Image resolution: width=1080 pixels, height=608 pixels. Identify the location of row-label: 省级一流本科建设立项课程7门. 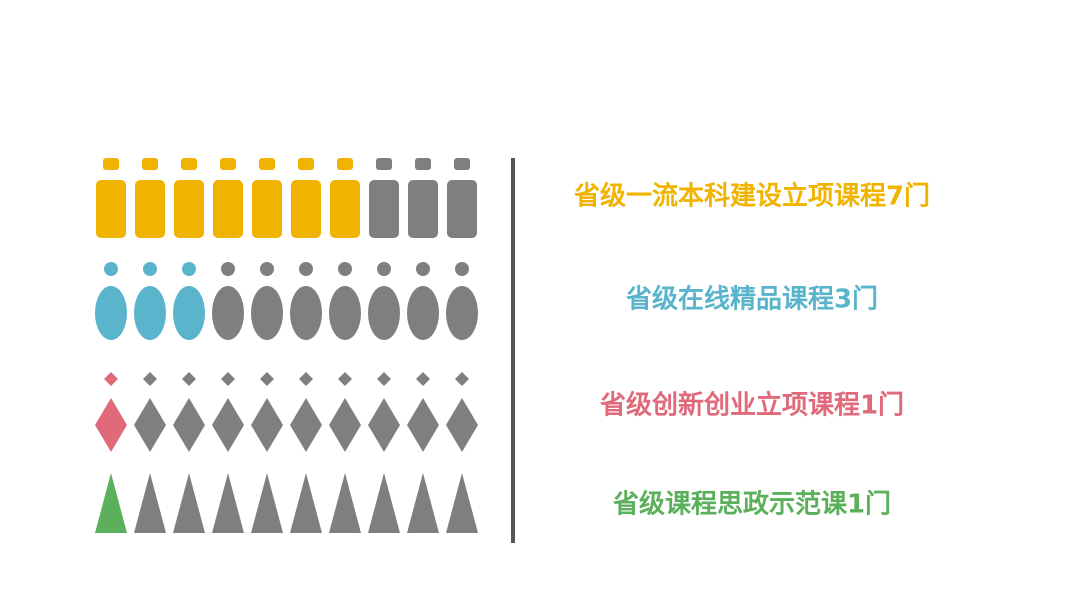
(751, 196).